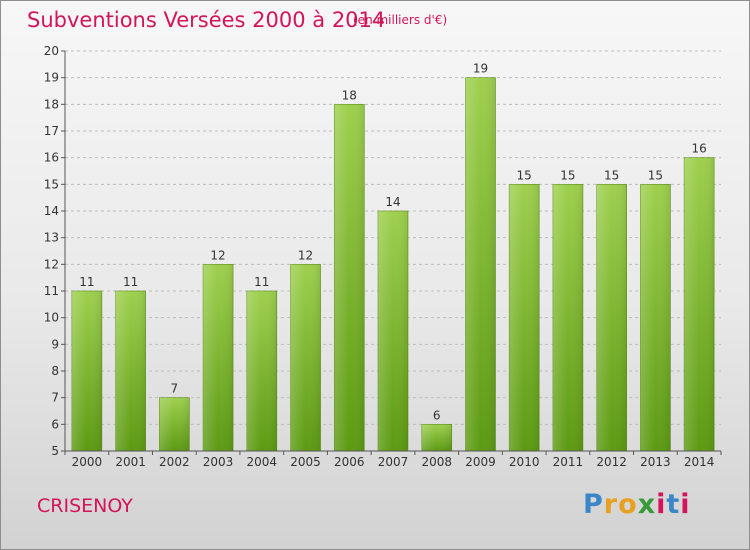 The image size is (750, 550). I want to click on y-tick-label: 15, so click(51, 184).